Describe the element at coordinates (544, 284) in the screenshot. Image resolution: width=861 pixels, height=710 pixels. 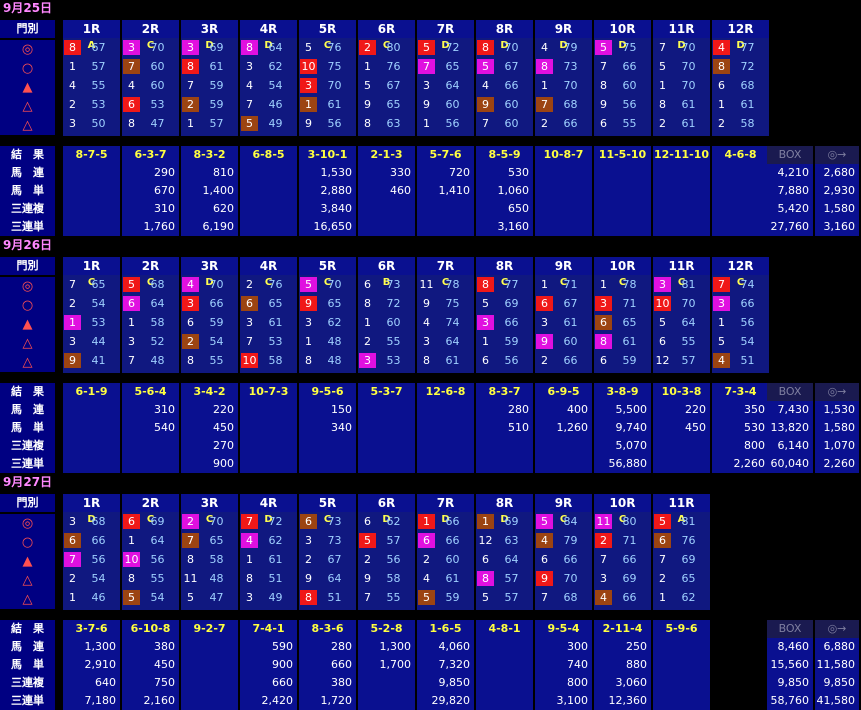
I see `horse-number: 1` at that location.